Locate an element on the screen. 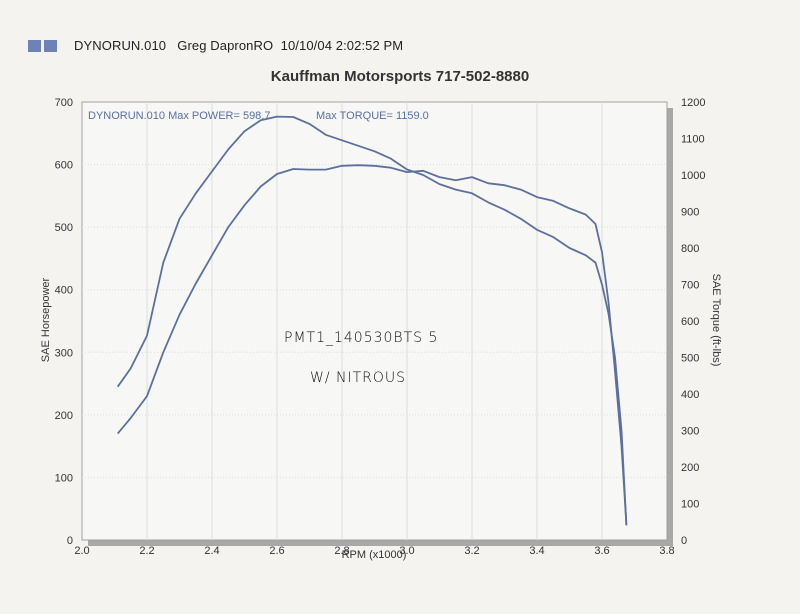 The image size is (800, 614). y2-tick-label: 300 is located at coordinates (690, 432).